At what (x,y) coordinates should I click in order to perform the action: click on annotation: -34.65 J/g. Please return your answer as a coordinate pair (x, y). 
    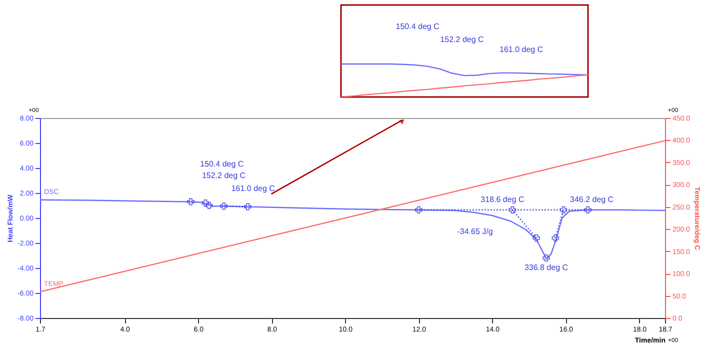
    Looking at the image, I should click on (475, 231).